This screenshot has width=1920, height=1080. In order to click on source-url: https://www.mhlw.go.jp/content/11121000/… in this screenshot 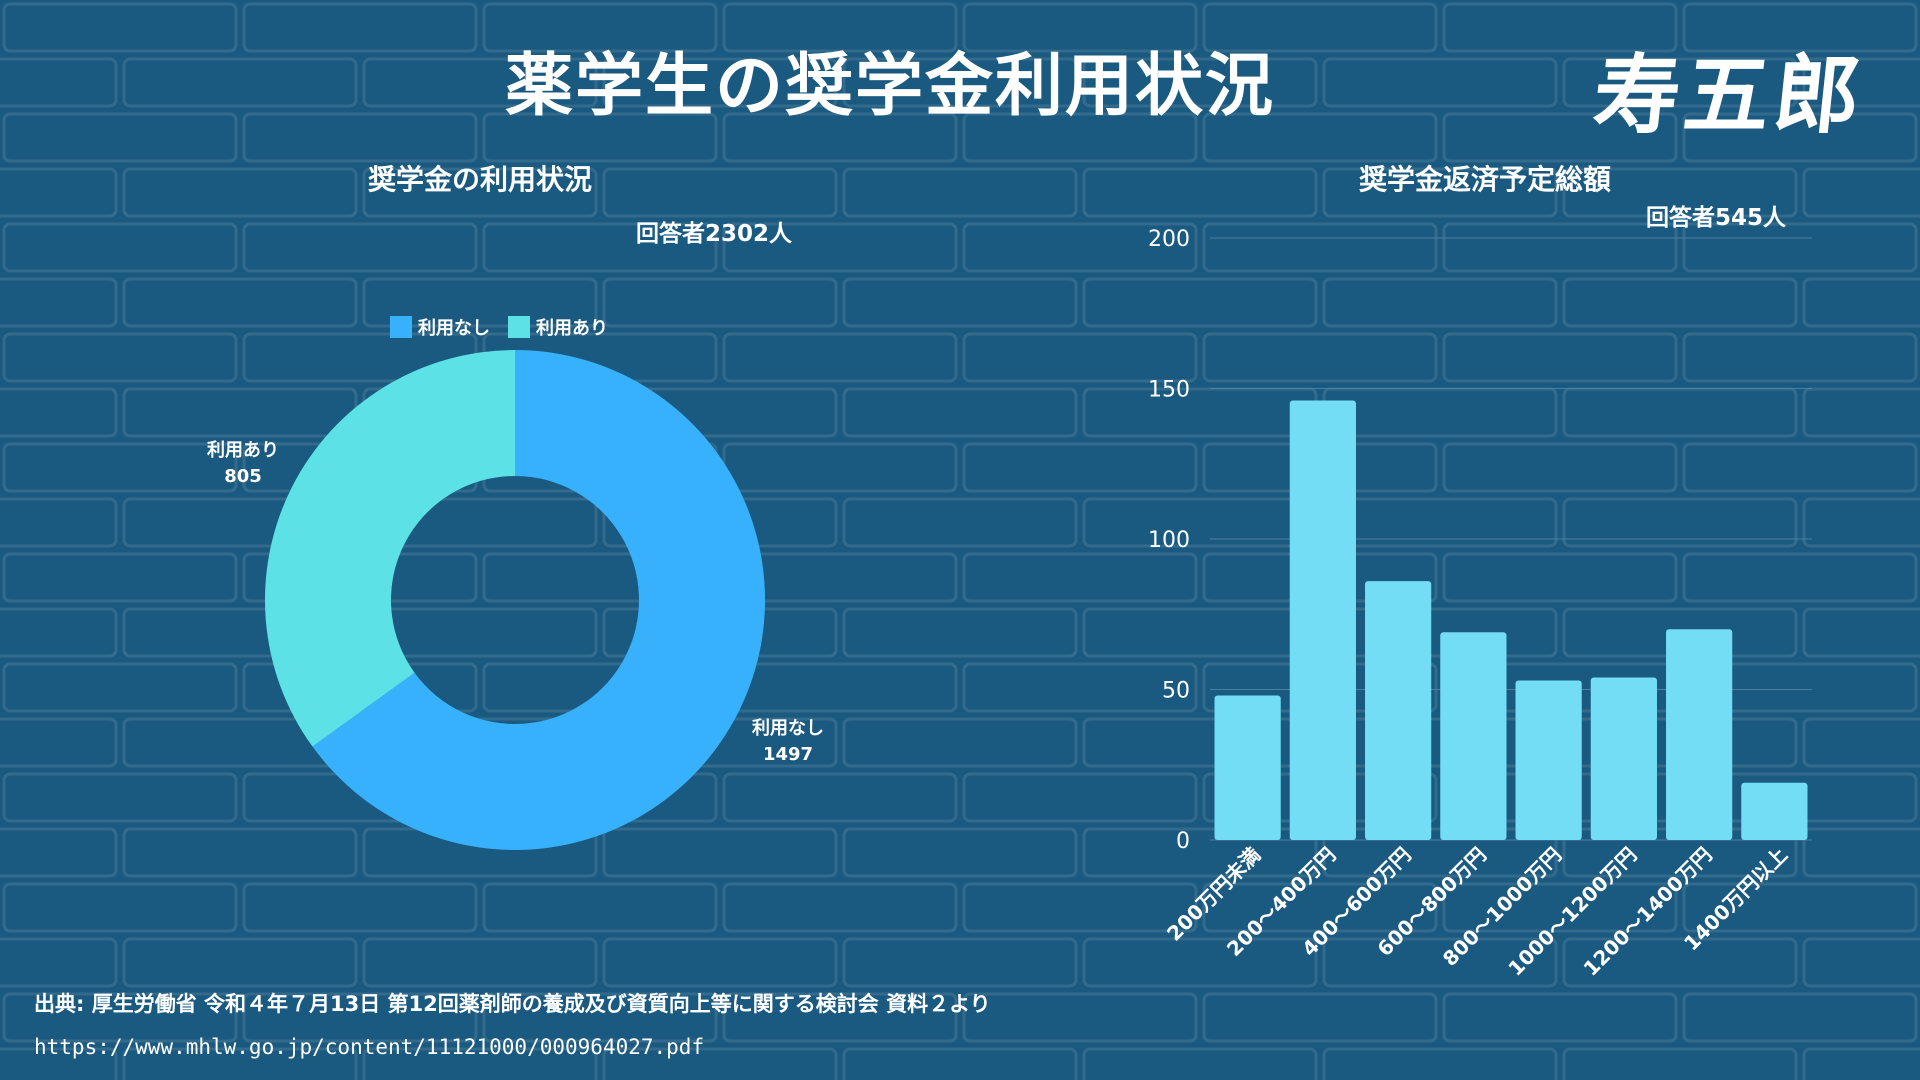, I will do `click(369, 1047)`.